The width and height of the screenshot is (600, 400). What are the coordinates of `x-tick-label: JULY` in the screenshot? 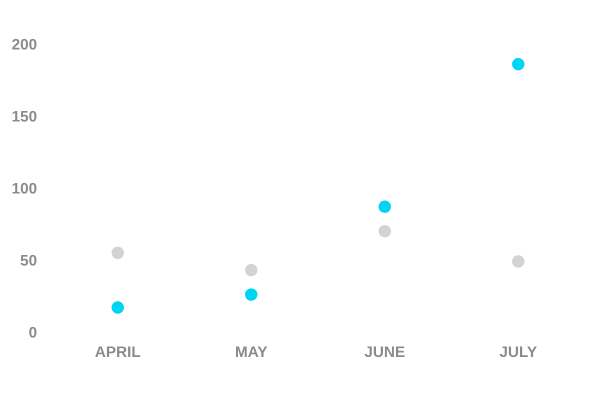 It's located at (518, 352).